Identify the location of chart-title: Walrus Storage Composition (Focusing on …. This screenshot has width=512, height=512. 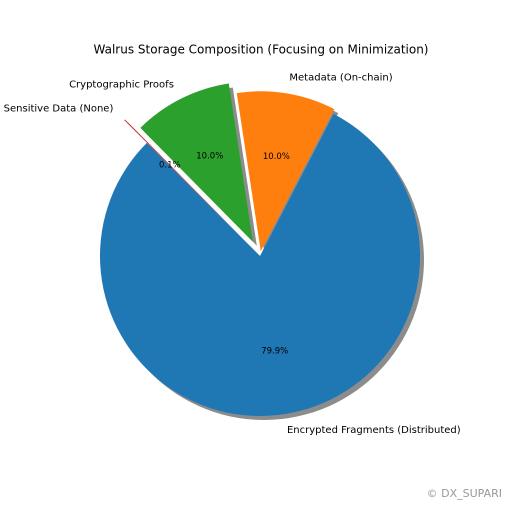
(261, 50).